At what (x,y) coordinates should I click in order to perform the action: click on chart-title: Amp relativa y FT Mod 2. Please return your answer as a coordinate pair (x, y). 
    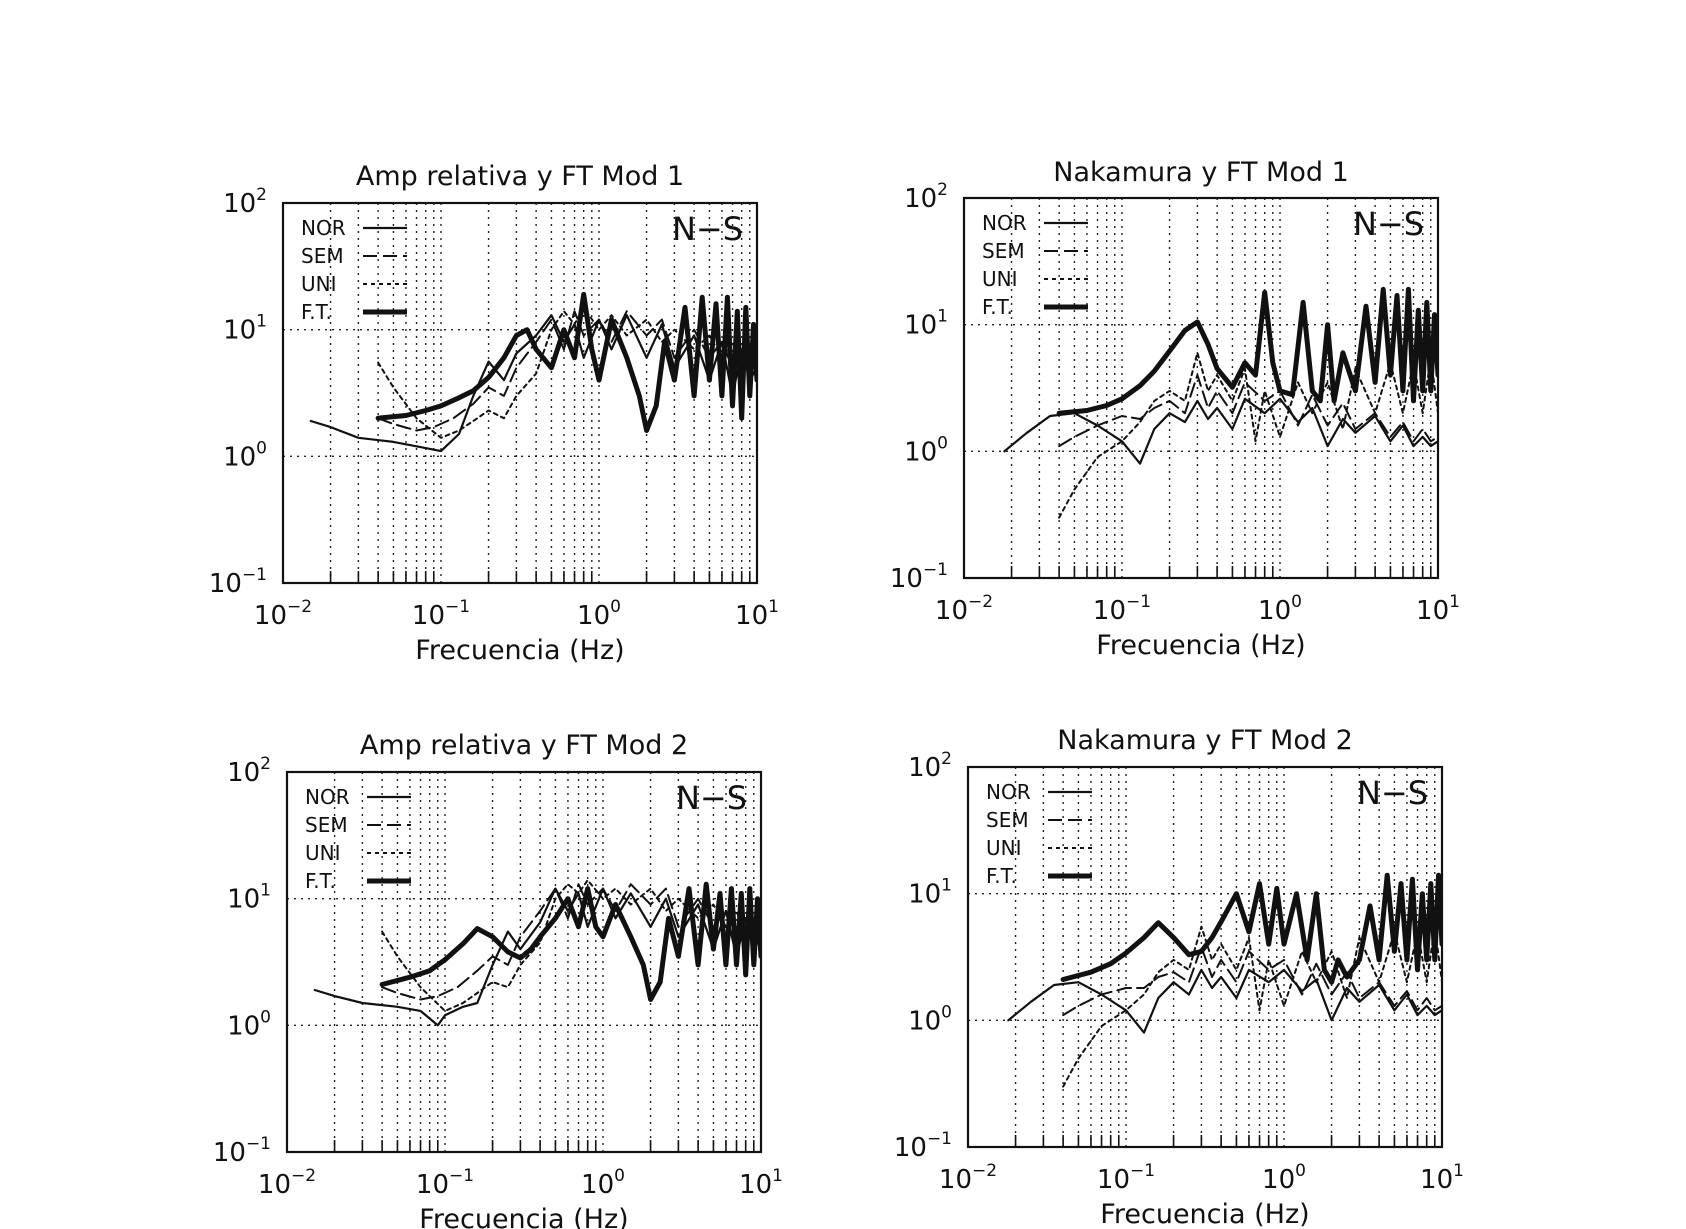
    Looking at the image, I should click on (524, 745).